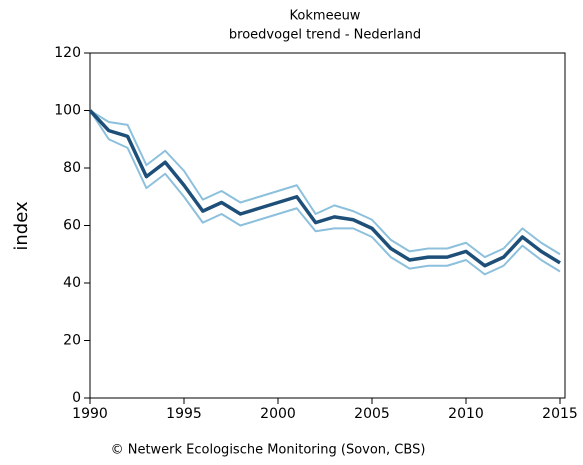  Describe the element at coordinates (72, 341) in the screenshot. I see `y-tick-label: 20` at that location.